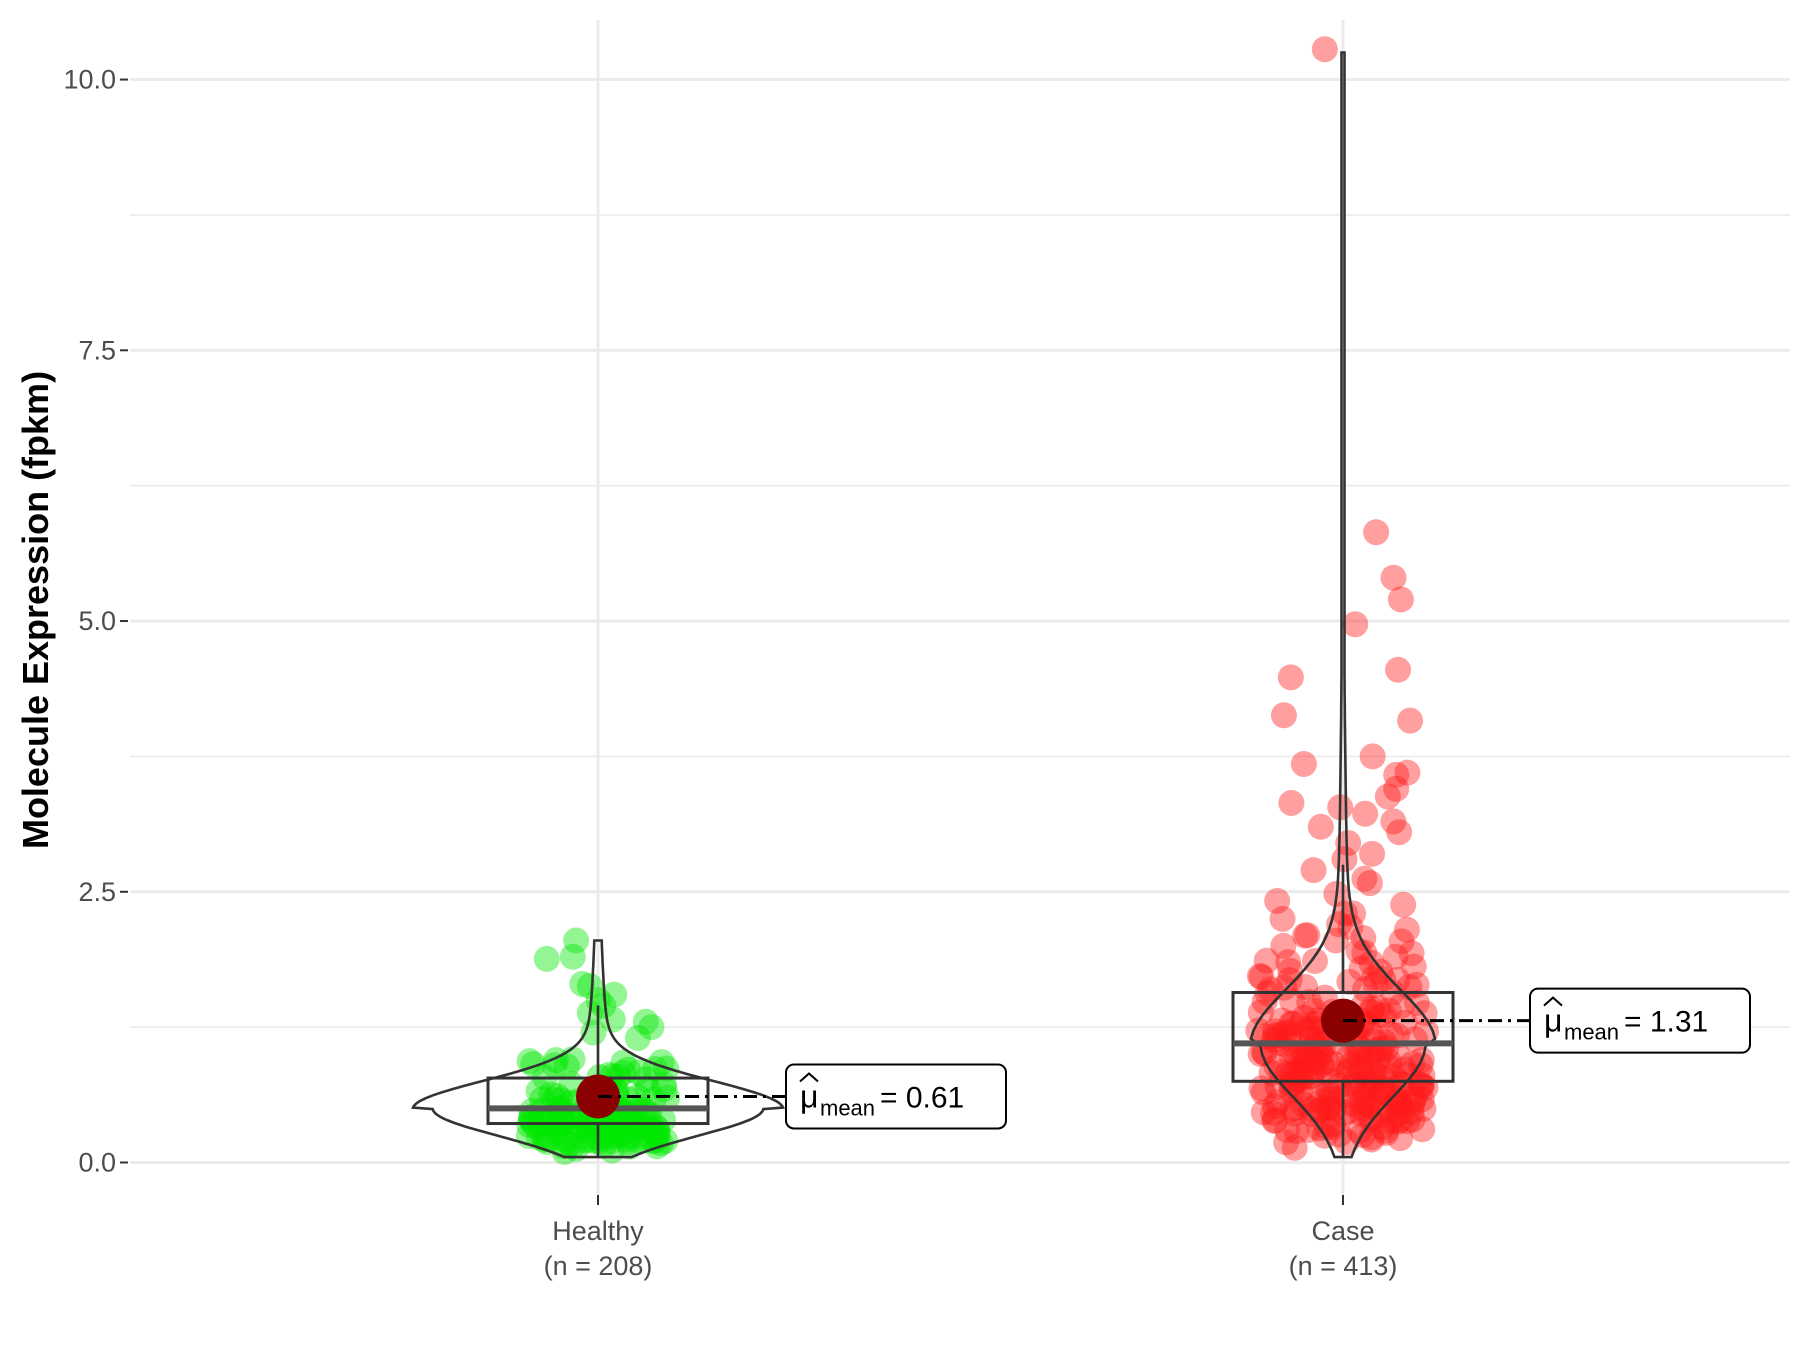  I want to click on points-case, so click(1342, 598).